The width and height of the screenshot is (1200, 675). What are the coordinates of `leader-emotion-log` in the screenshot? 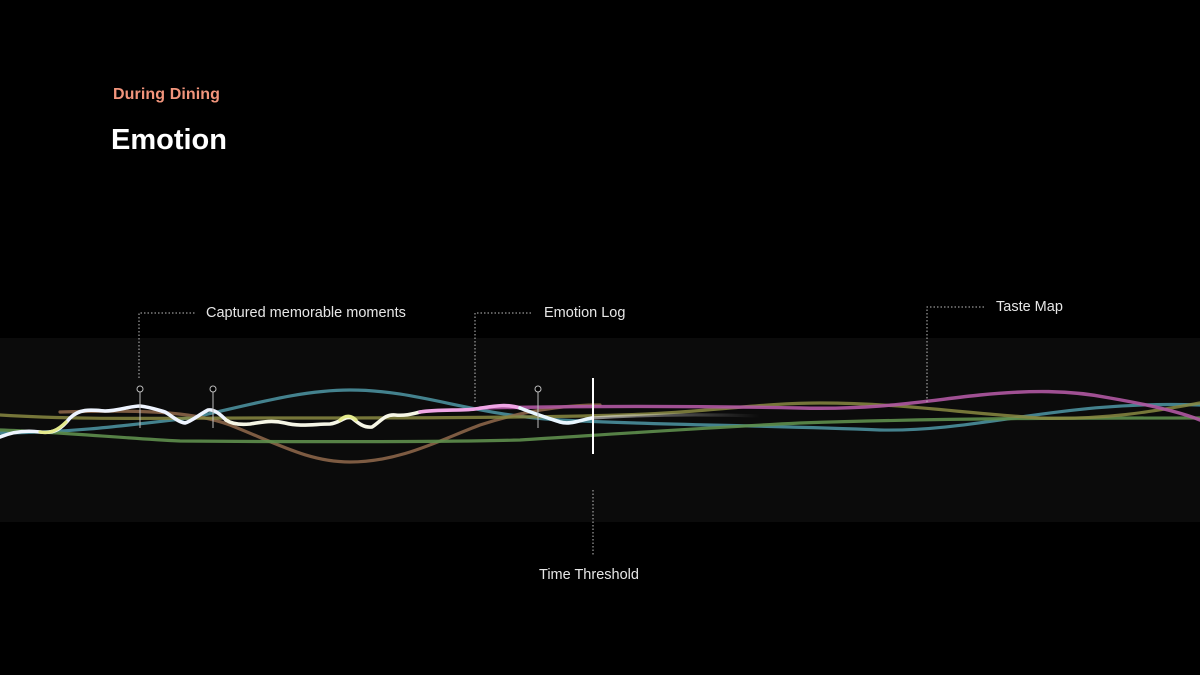 It's located at (503, 357).